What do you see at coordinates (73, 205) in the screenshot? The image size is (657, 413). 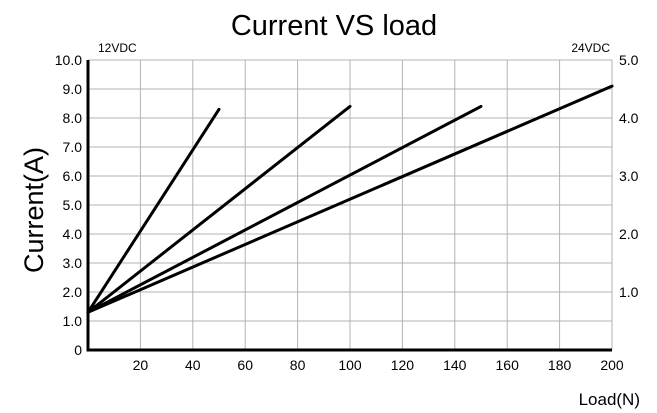 I see `y-tick-label: 5.0` at bounding box center [73, 205].